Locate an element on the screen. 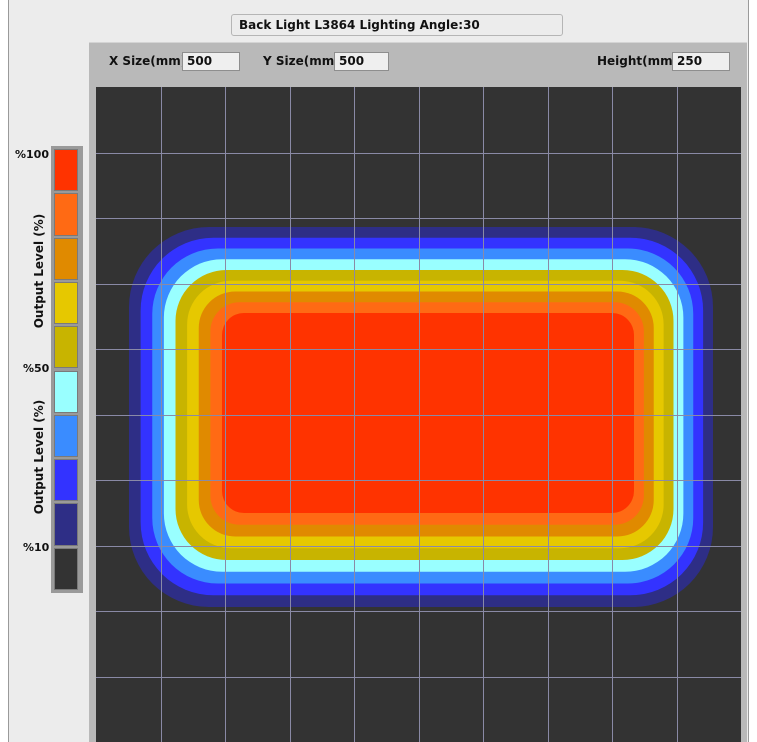  intensity-band is located at coordinates (428, 413).